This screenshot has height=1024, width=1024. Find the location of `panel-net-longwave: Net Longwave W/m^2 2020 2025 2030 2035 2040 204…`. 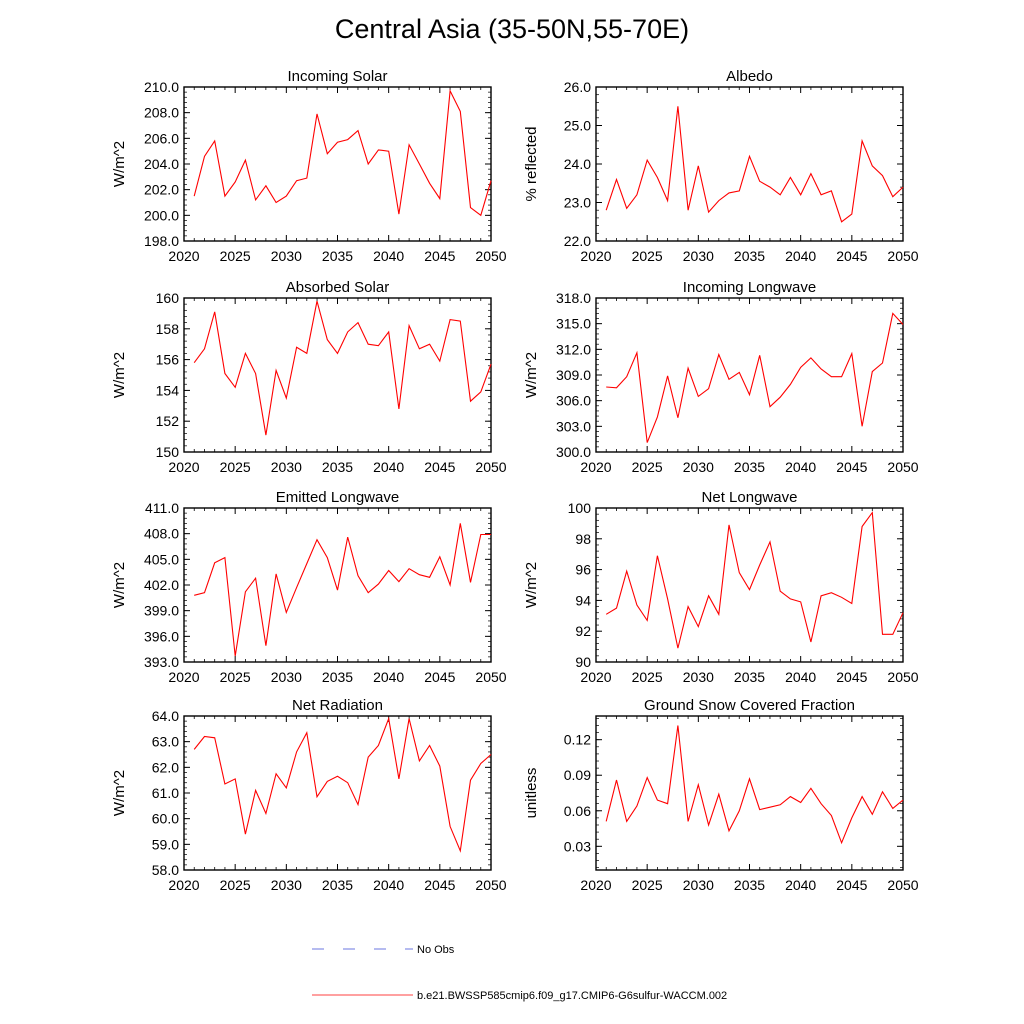

panel-net-longwave: Net Longwave W/m^2 2020 2025 2030 2035 2040 204… is located at coordinates (721, 587).